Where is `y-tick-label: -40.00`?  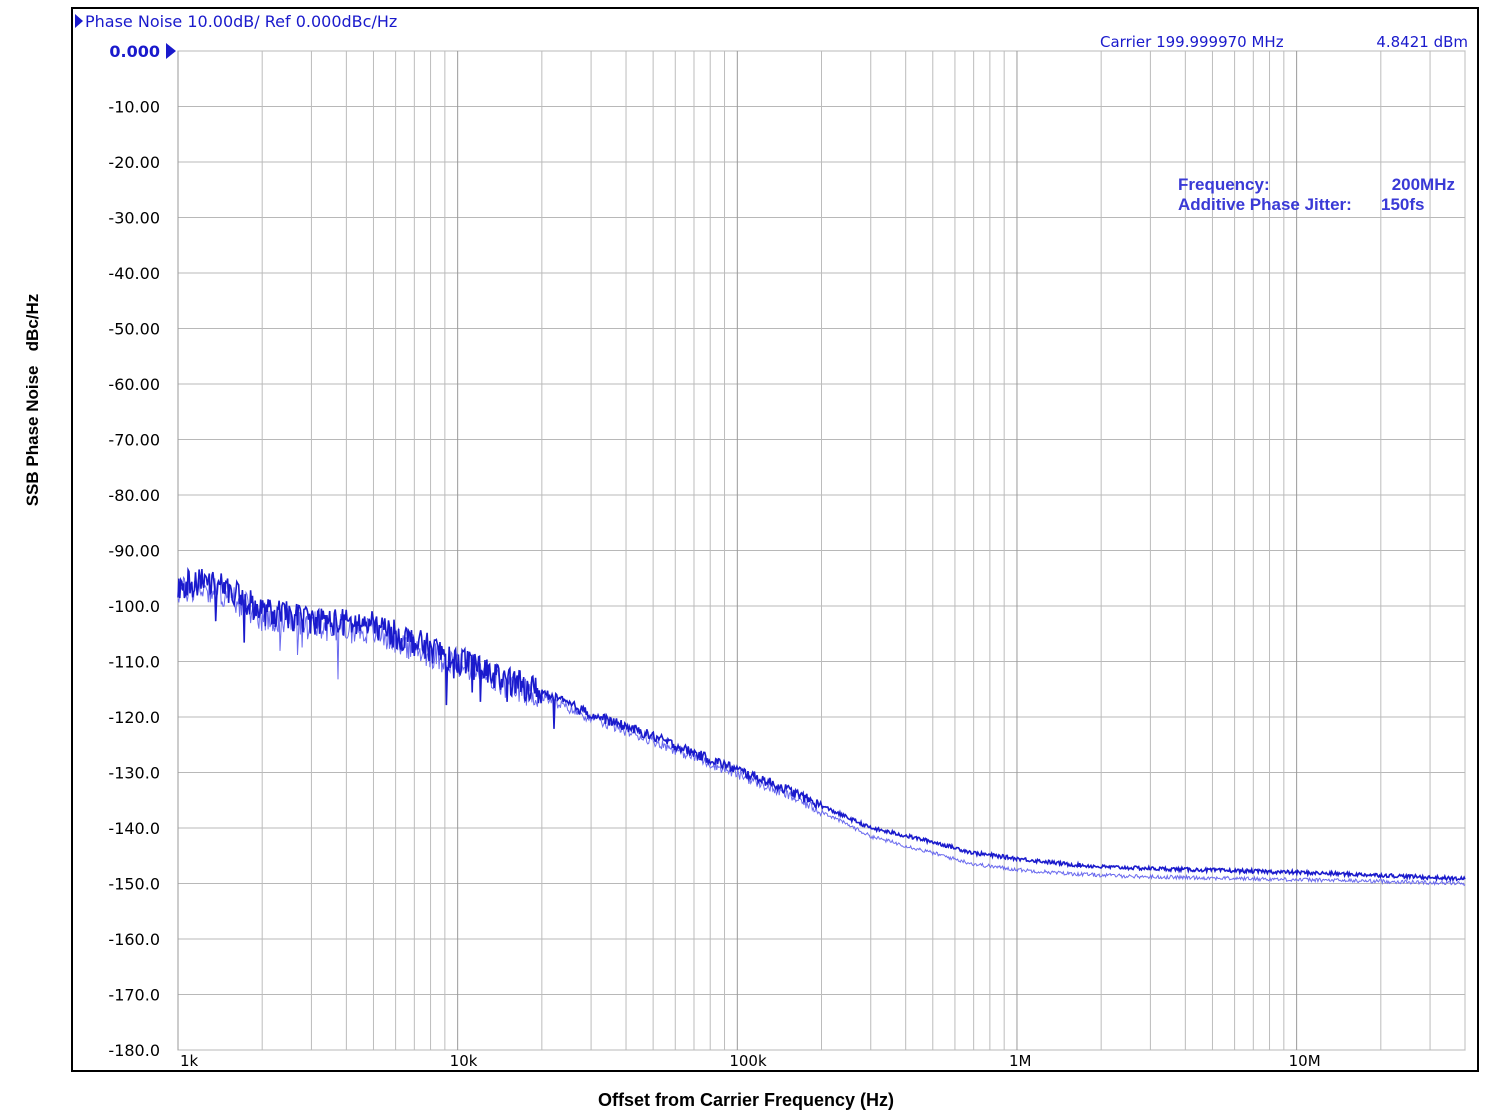
y-tick-label: -40.00 is located at coordinates (134, 273).